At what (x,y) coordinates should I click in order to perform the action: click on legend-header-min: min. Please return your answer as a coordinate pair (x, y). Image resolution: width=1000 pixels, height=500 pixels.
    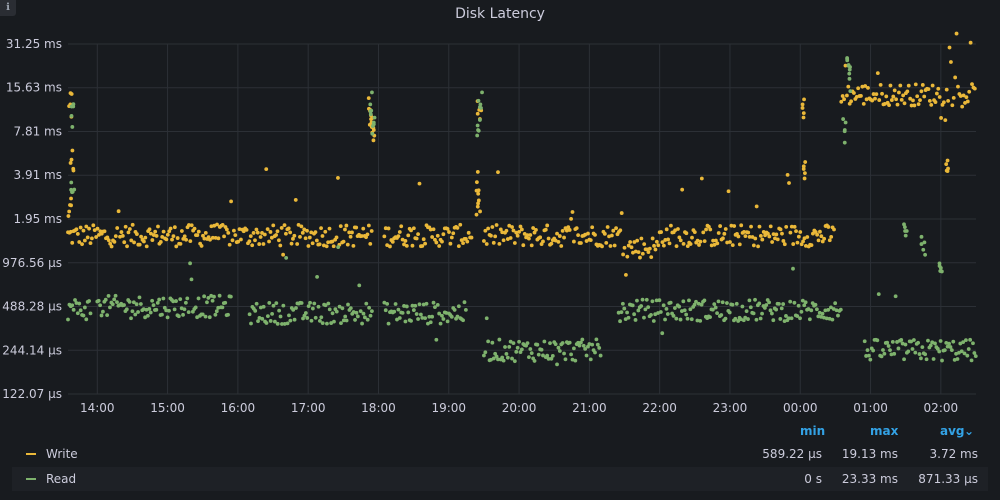
    Looking at the image, I should click on (813, 431).